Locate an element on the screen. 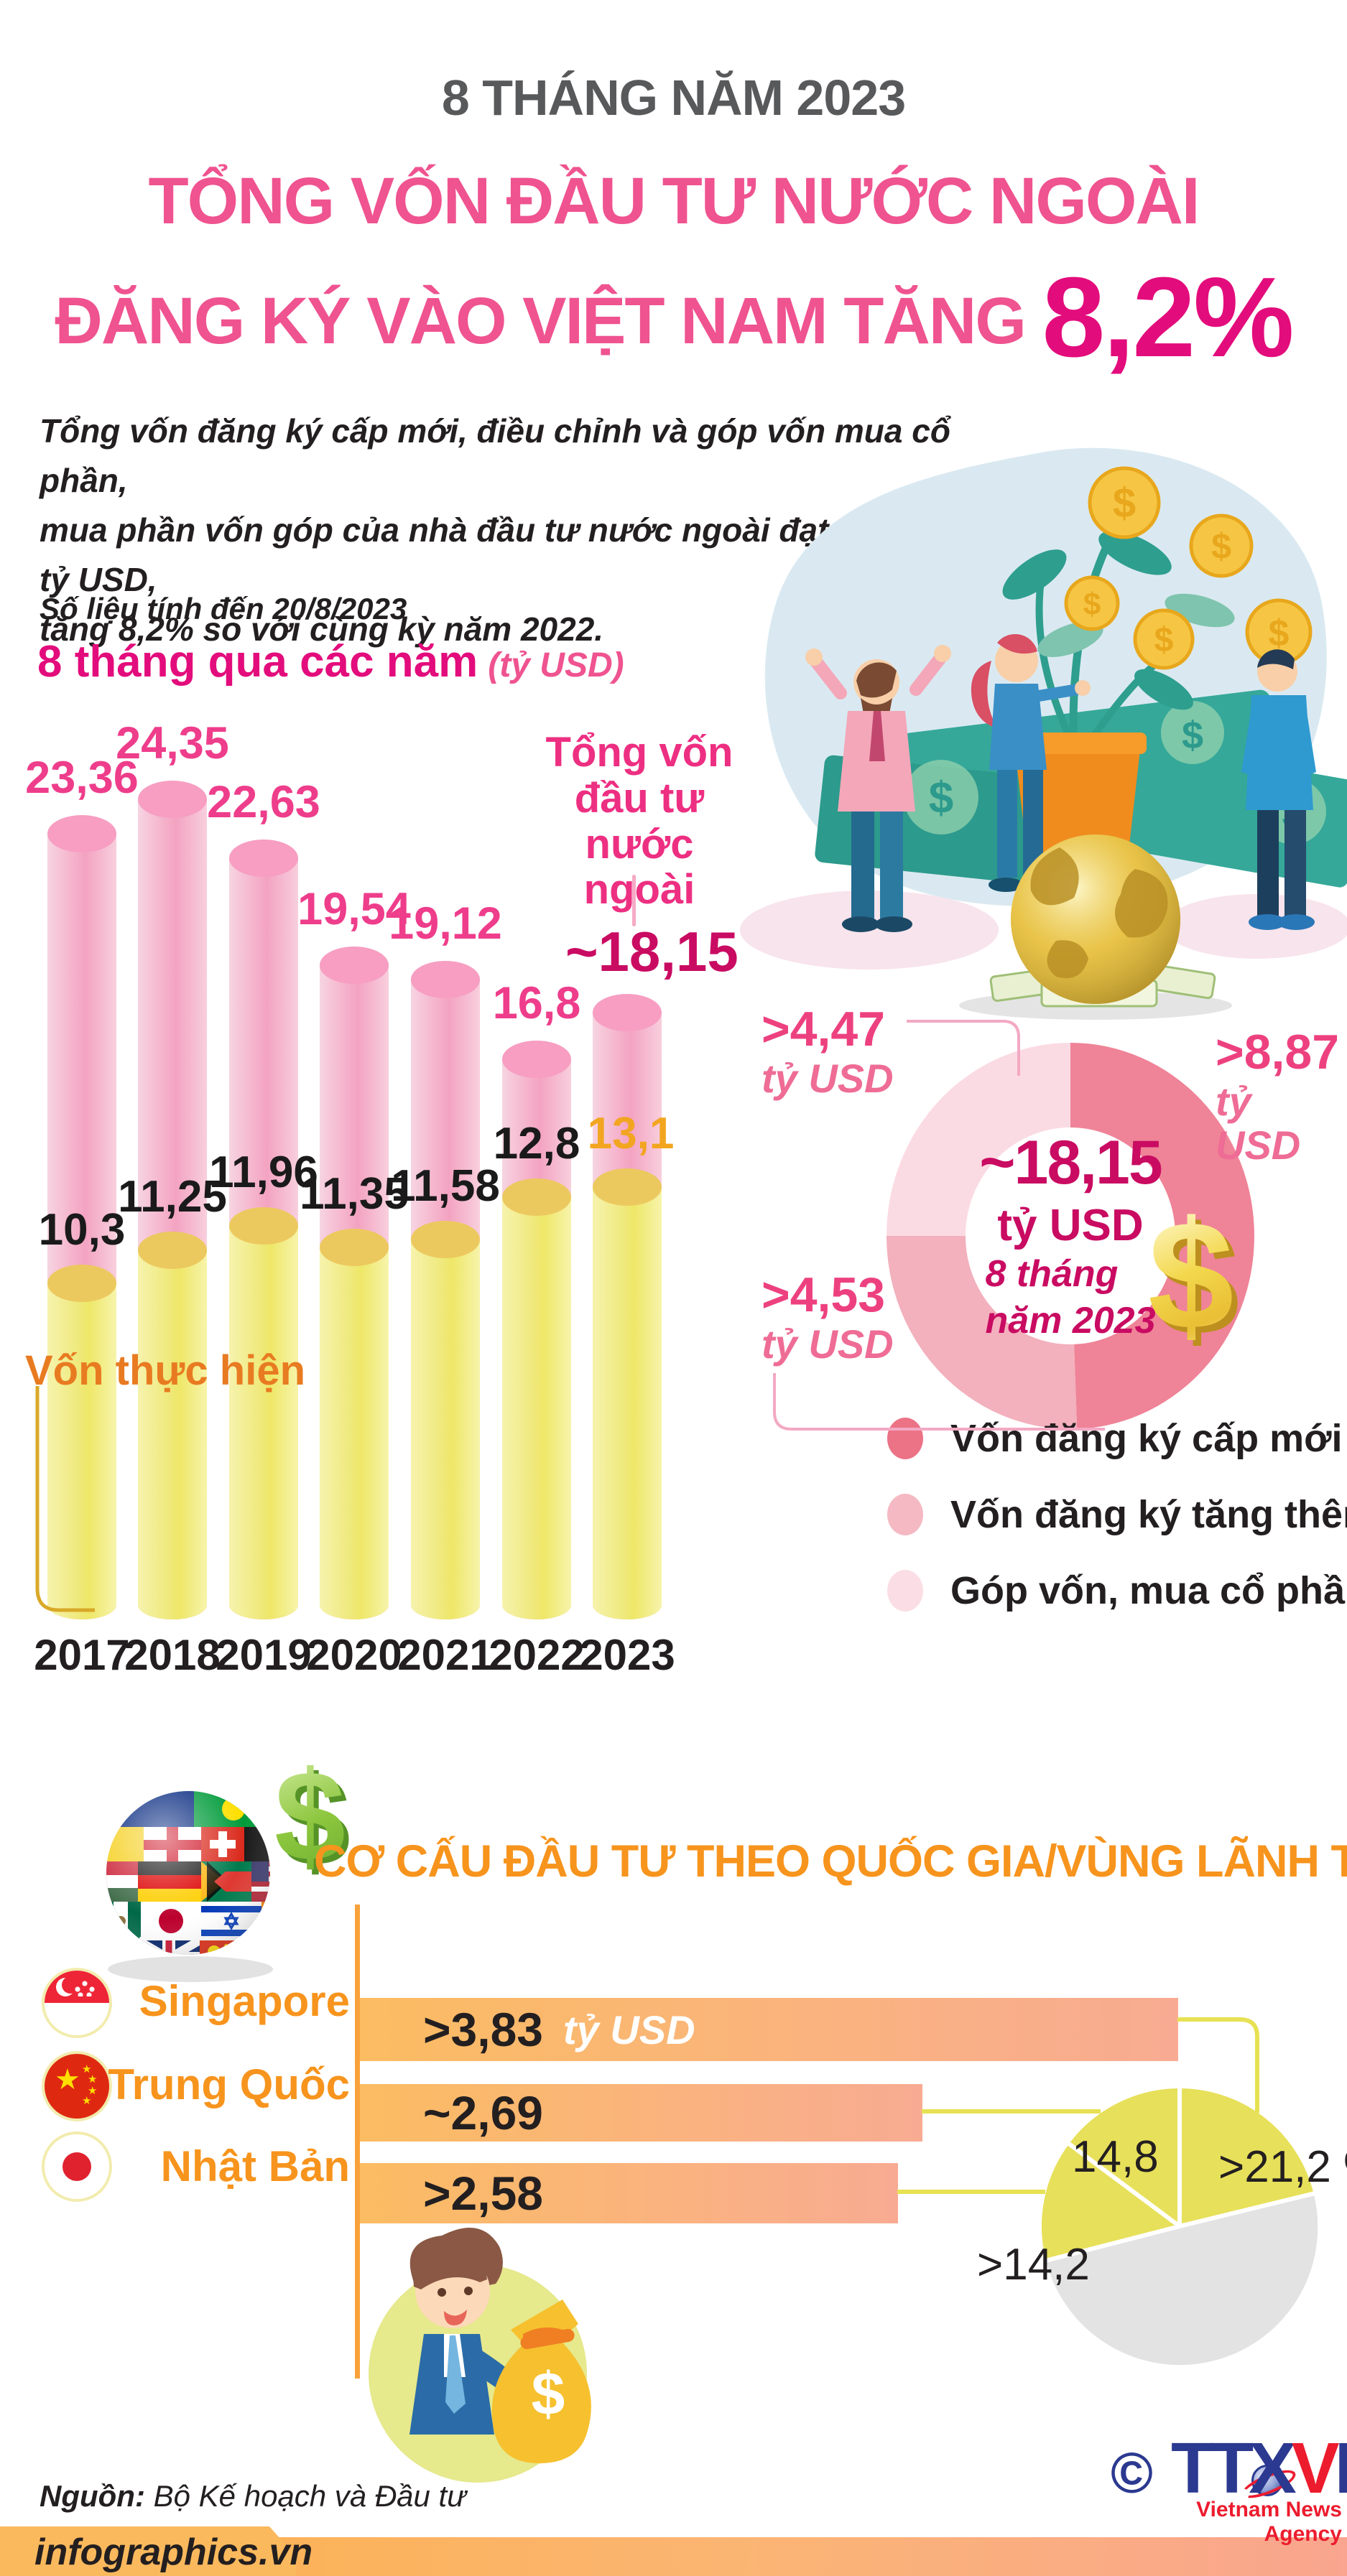 The height and width of the screenshot is (2576, 1347). bar-realized-2017 is located at coordinates (81, 1442).